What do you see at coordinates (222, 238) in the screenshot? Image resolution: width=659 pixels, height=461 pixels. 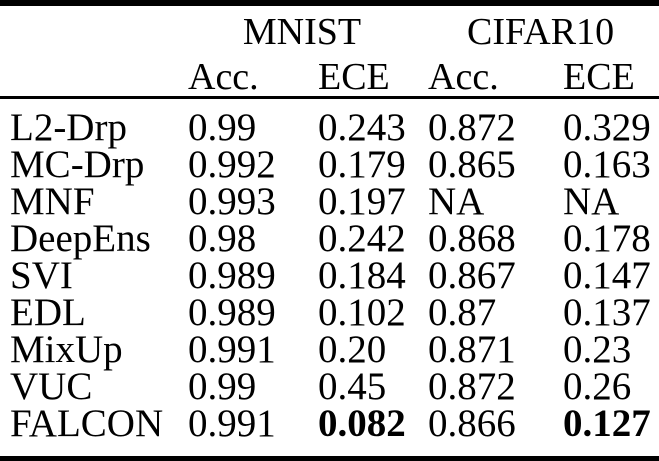 I see `metric-value: 0.98` at bounding box center [222, 238].